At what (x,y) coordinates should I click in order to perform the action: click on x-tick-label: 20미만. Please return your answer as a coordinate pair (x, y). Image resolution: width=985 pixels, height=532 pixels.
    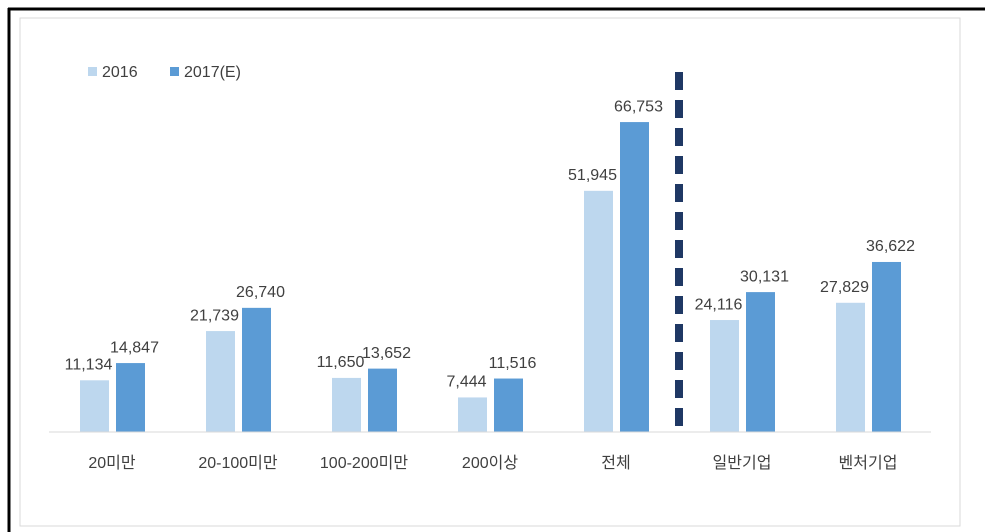
    Looking at the image, I should click on (112, 463).